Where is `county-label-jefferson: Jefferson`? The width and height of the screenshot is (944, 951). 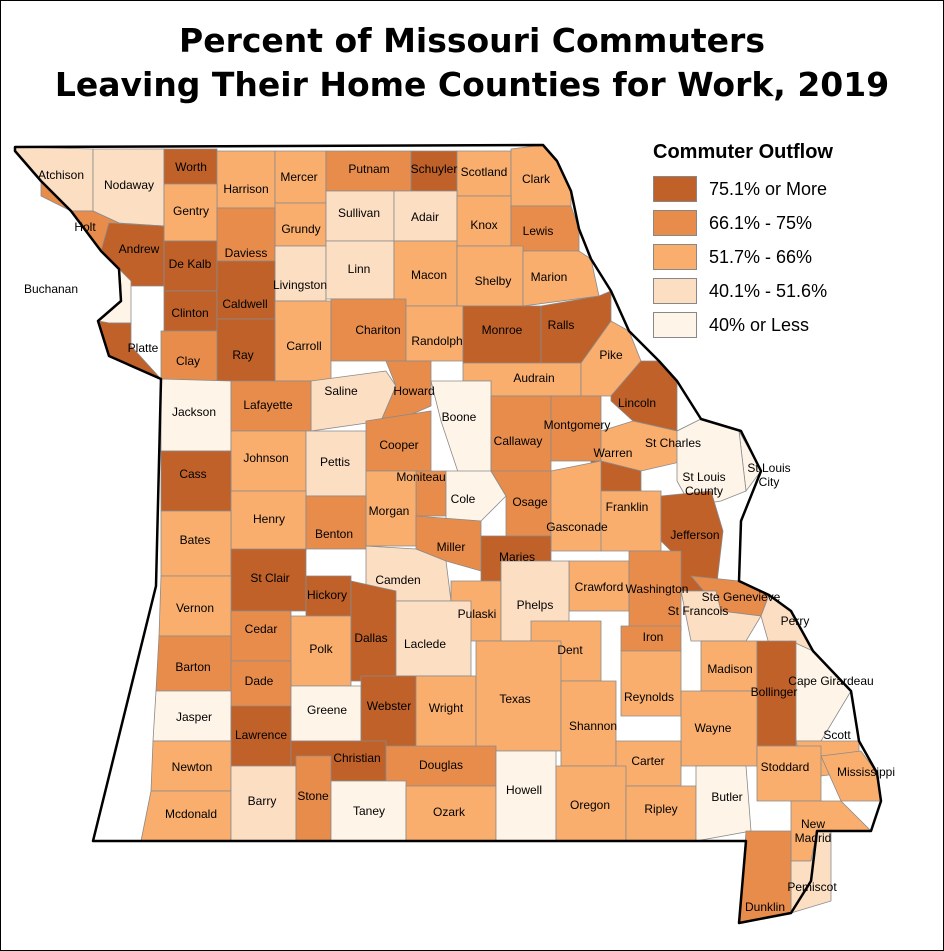 county-label-jefferson: Jefferson is located at coordinates (694, 535).